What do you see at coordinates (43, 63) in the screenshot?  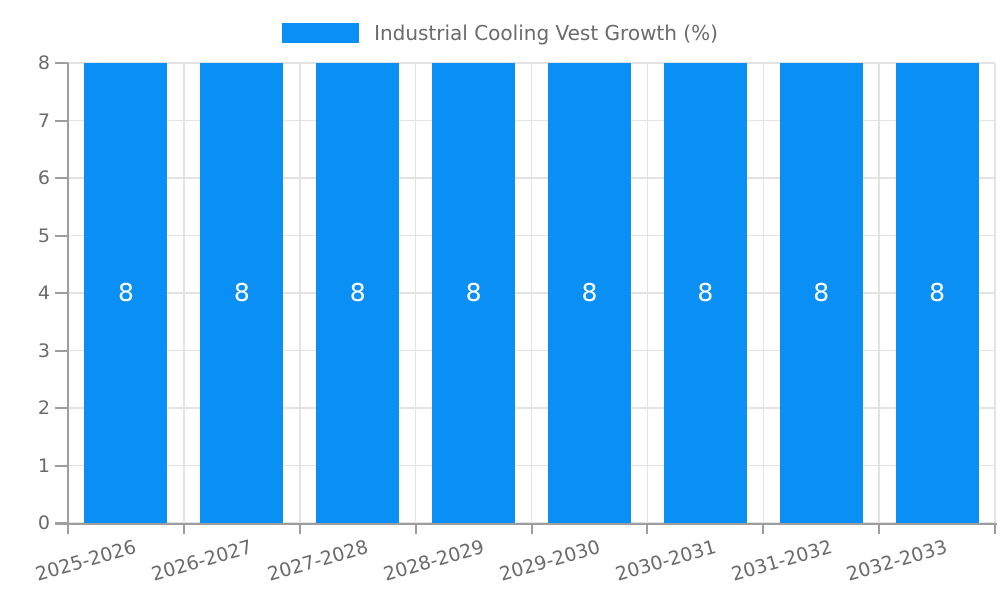 I see `y-tick-label: 8` at bounding box center [43, 63].